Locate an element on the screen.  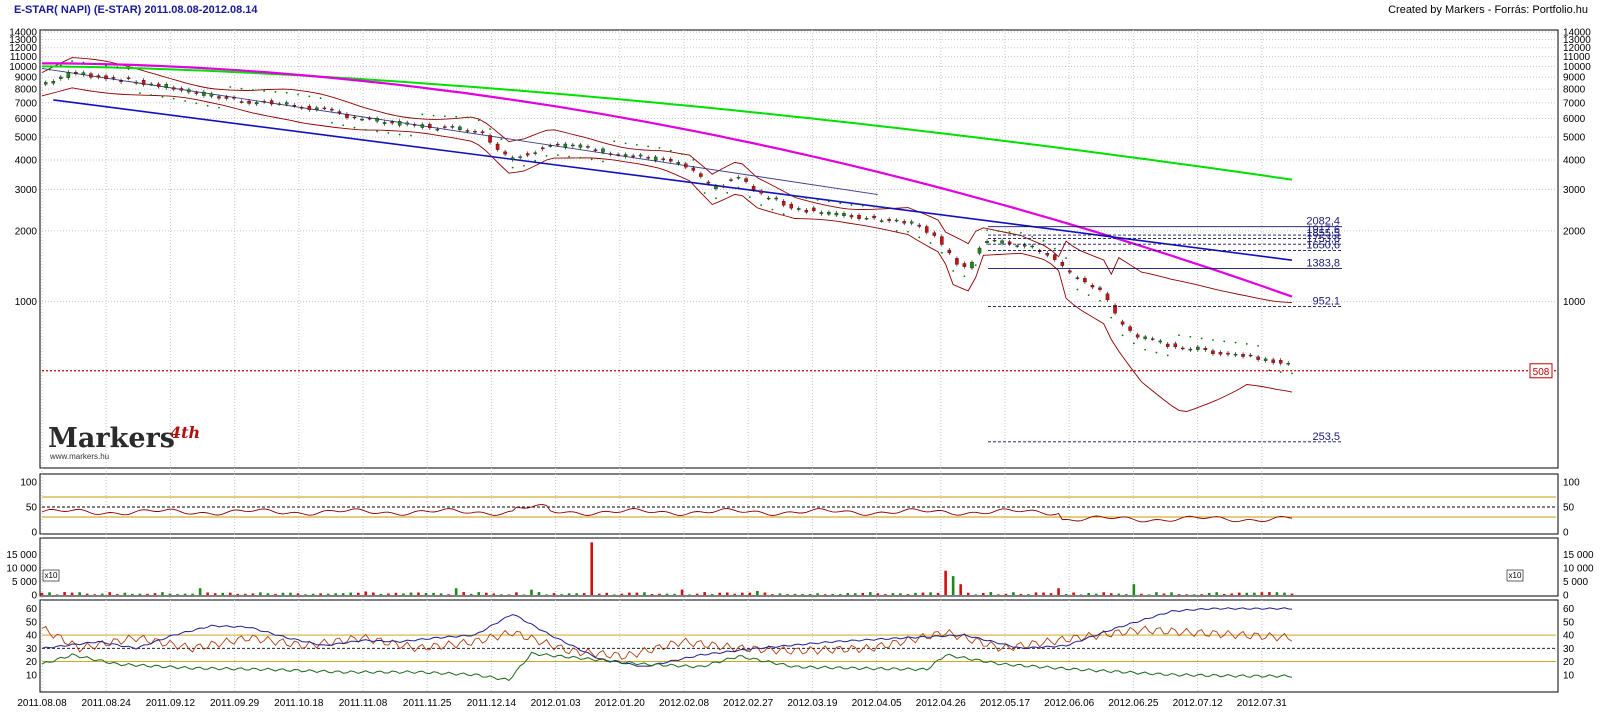
volume-multiplier-box-right is located at coordinates (1515, 575).